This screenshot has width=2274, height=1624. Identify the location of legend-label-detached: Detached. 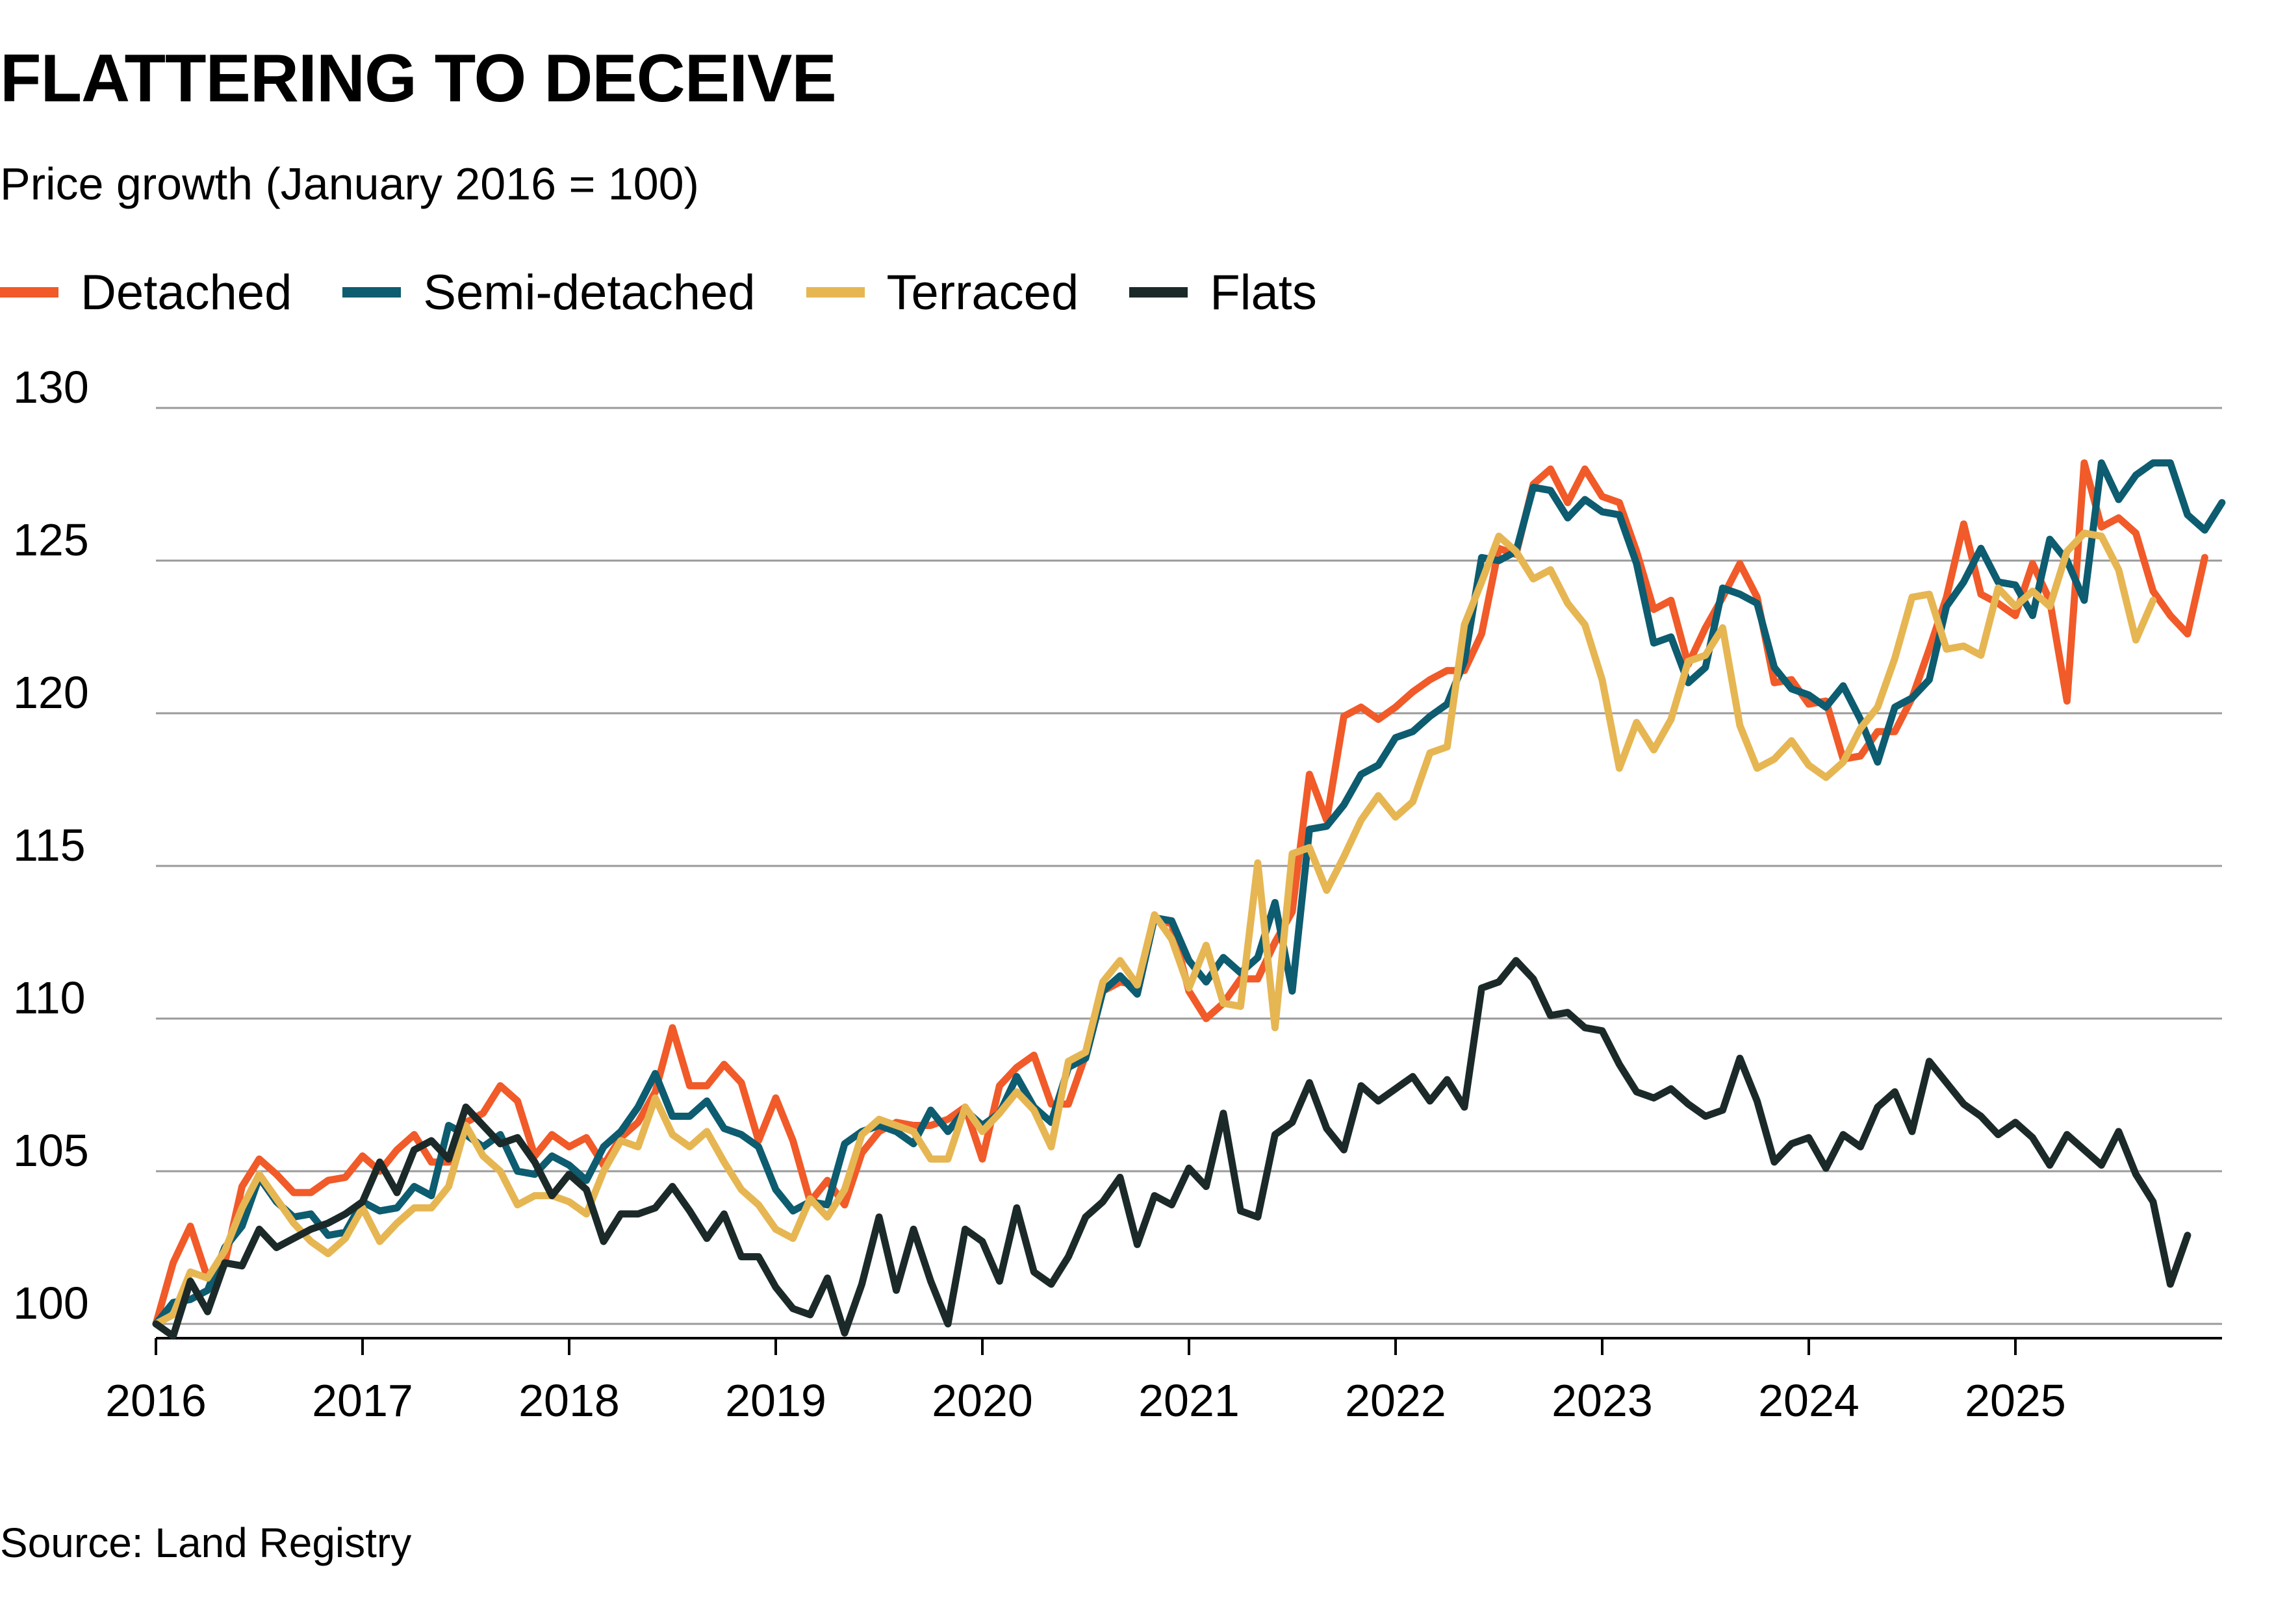
(186, 292).